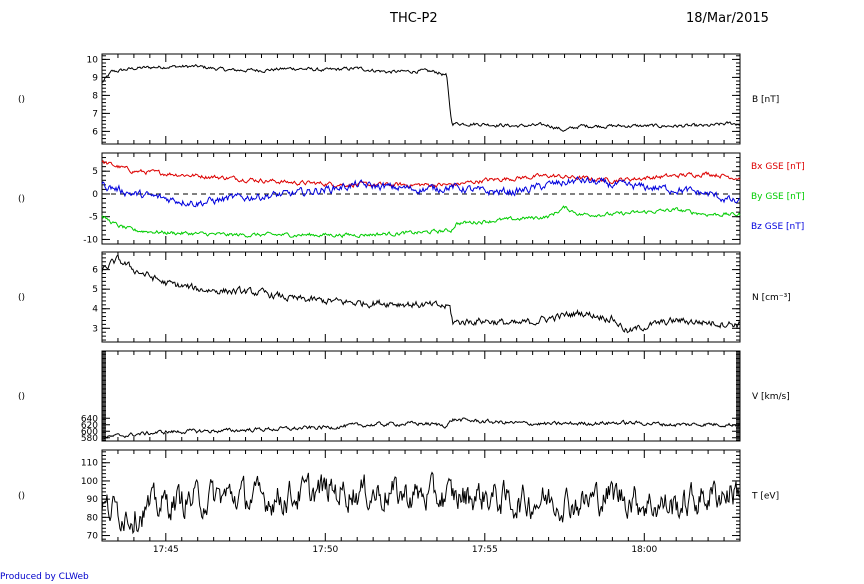  What do you see at coordinates (93, 518) in the screenshot?
I see `ytick-label-T: 80` at bounding box center [93, 518].